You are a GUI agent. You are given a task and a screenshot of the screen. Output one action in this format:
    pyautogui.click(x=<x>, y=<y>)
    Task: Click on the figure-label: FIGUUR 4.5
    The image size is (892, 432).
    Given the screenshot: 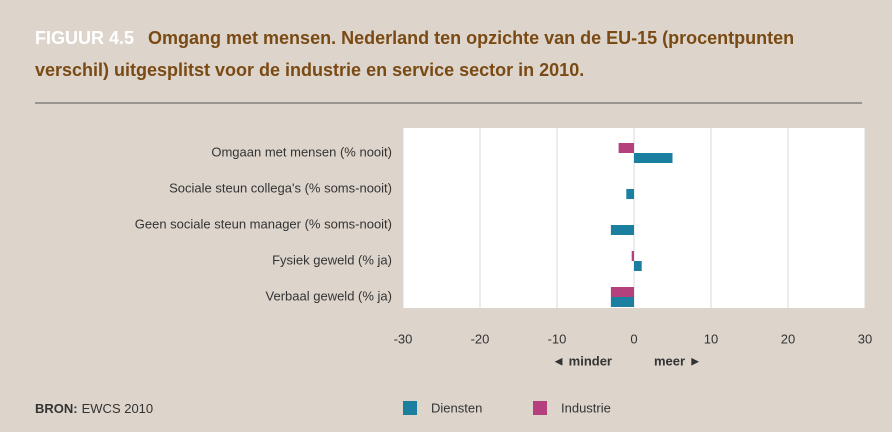 What is the action you would take?
    pyautogui.click(x=85, y=38)
    